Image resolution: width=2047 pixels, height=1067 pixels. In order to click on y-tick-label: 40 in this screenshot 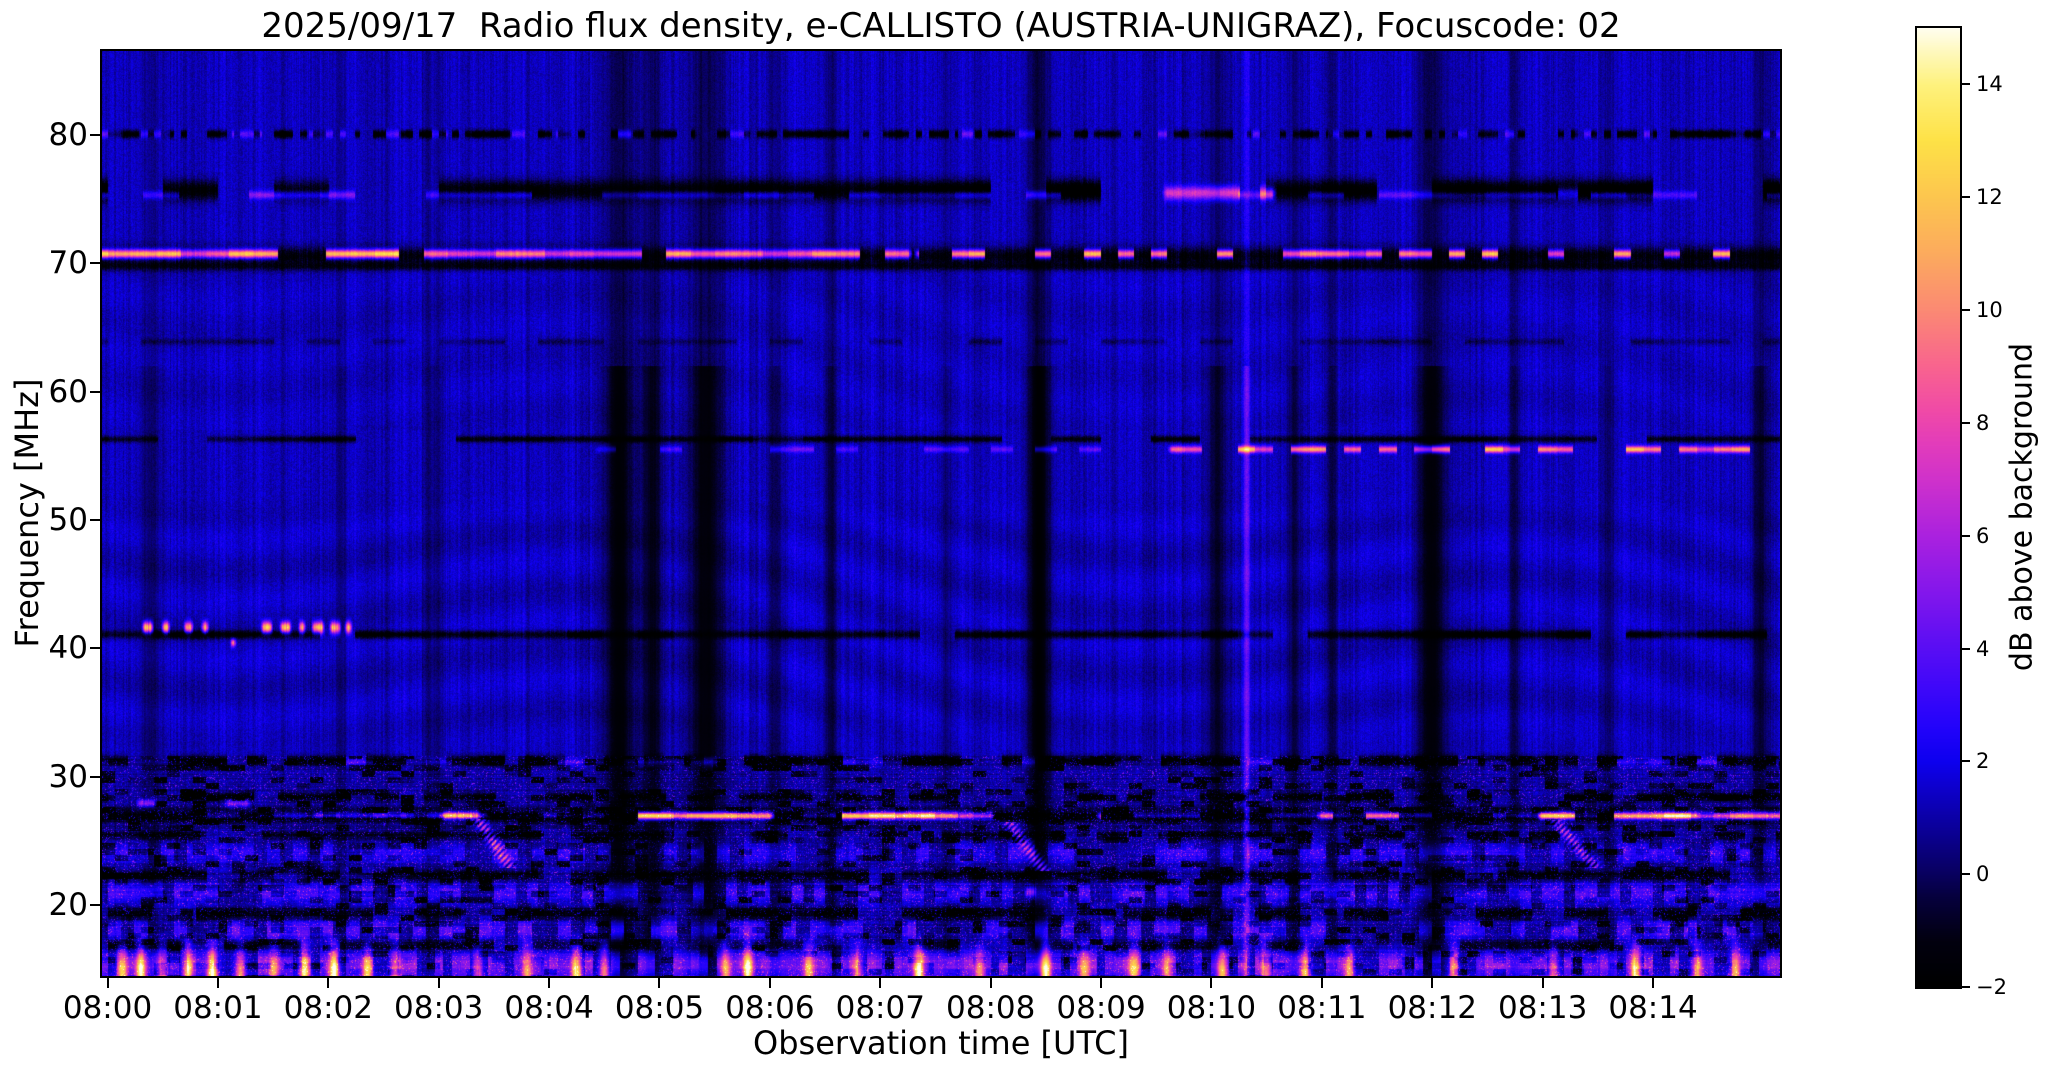, I will do `click(68, 648)`.